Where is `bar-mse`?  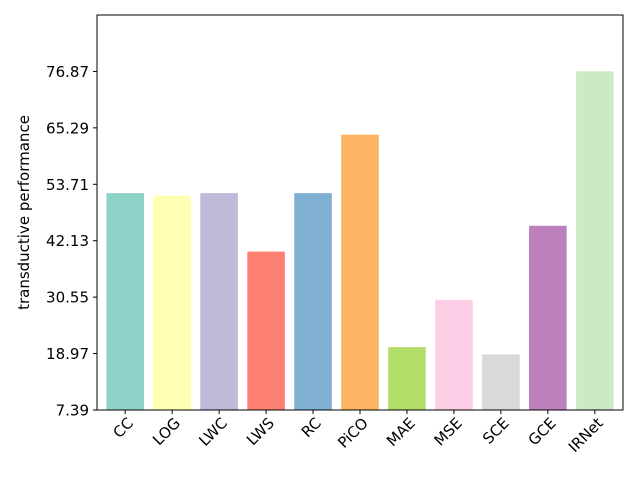
bar-mse is located at coordinates (454, 354).